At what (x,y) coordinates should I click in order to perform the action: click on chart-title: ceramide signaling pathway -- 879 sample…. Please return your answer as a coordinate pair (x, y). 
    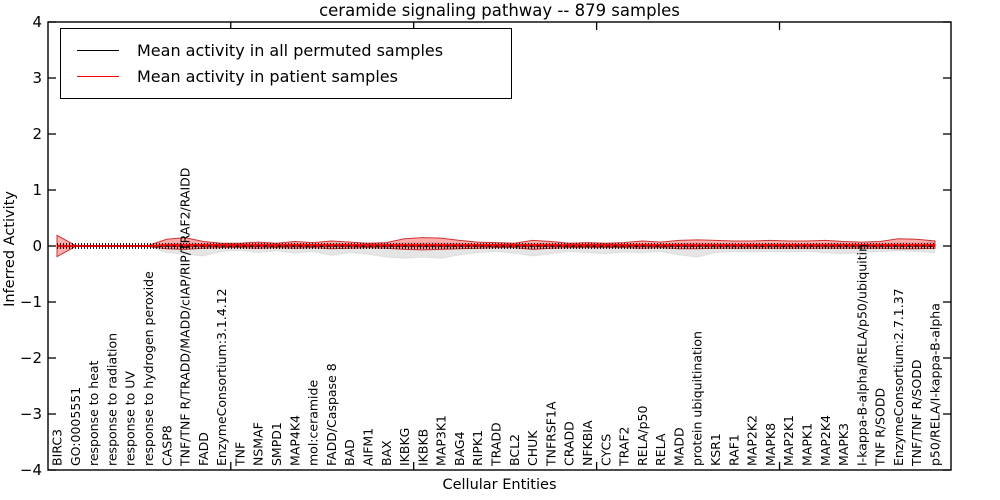
    Looking at the image, I should click on (499, 10).